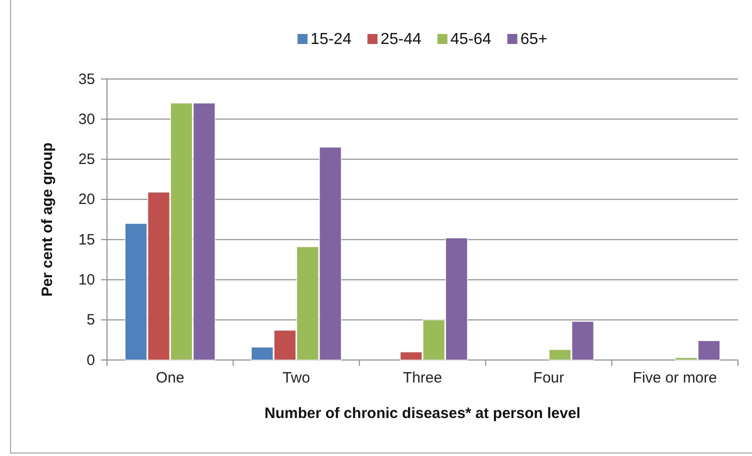 The image size is (752, 456). What do you see at coordinates (86, 280) in the screenshot?
I see `y-tick-label: 10` at bounding box center [86, 280].